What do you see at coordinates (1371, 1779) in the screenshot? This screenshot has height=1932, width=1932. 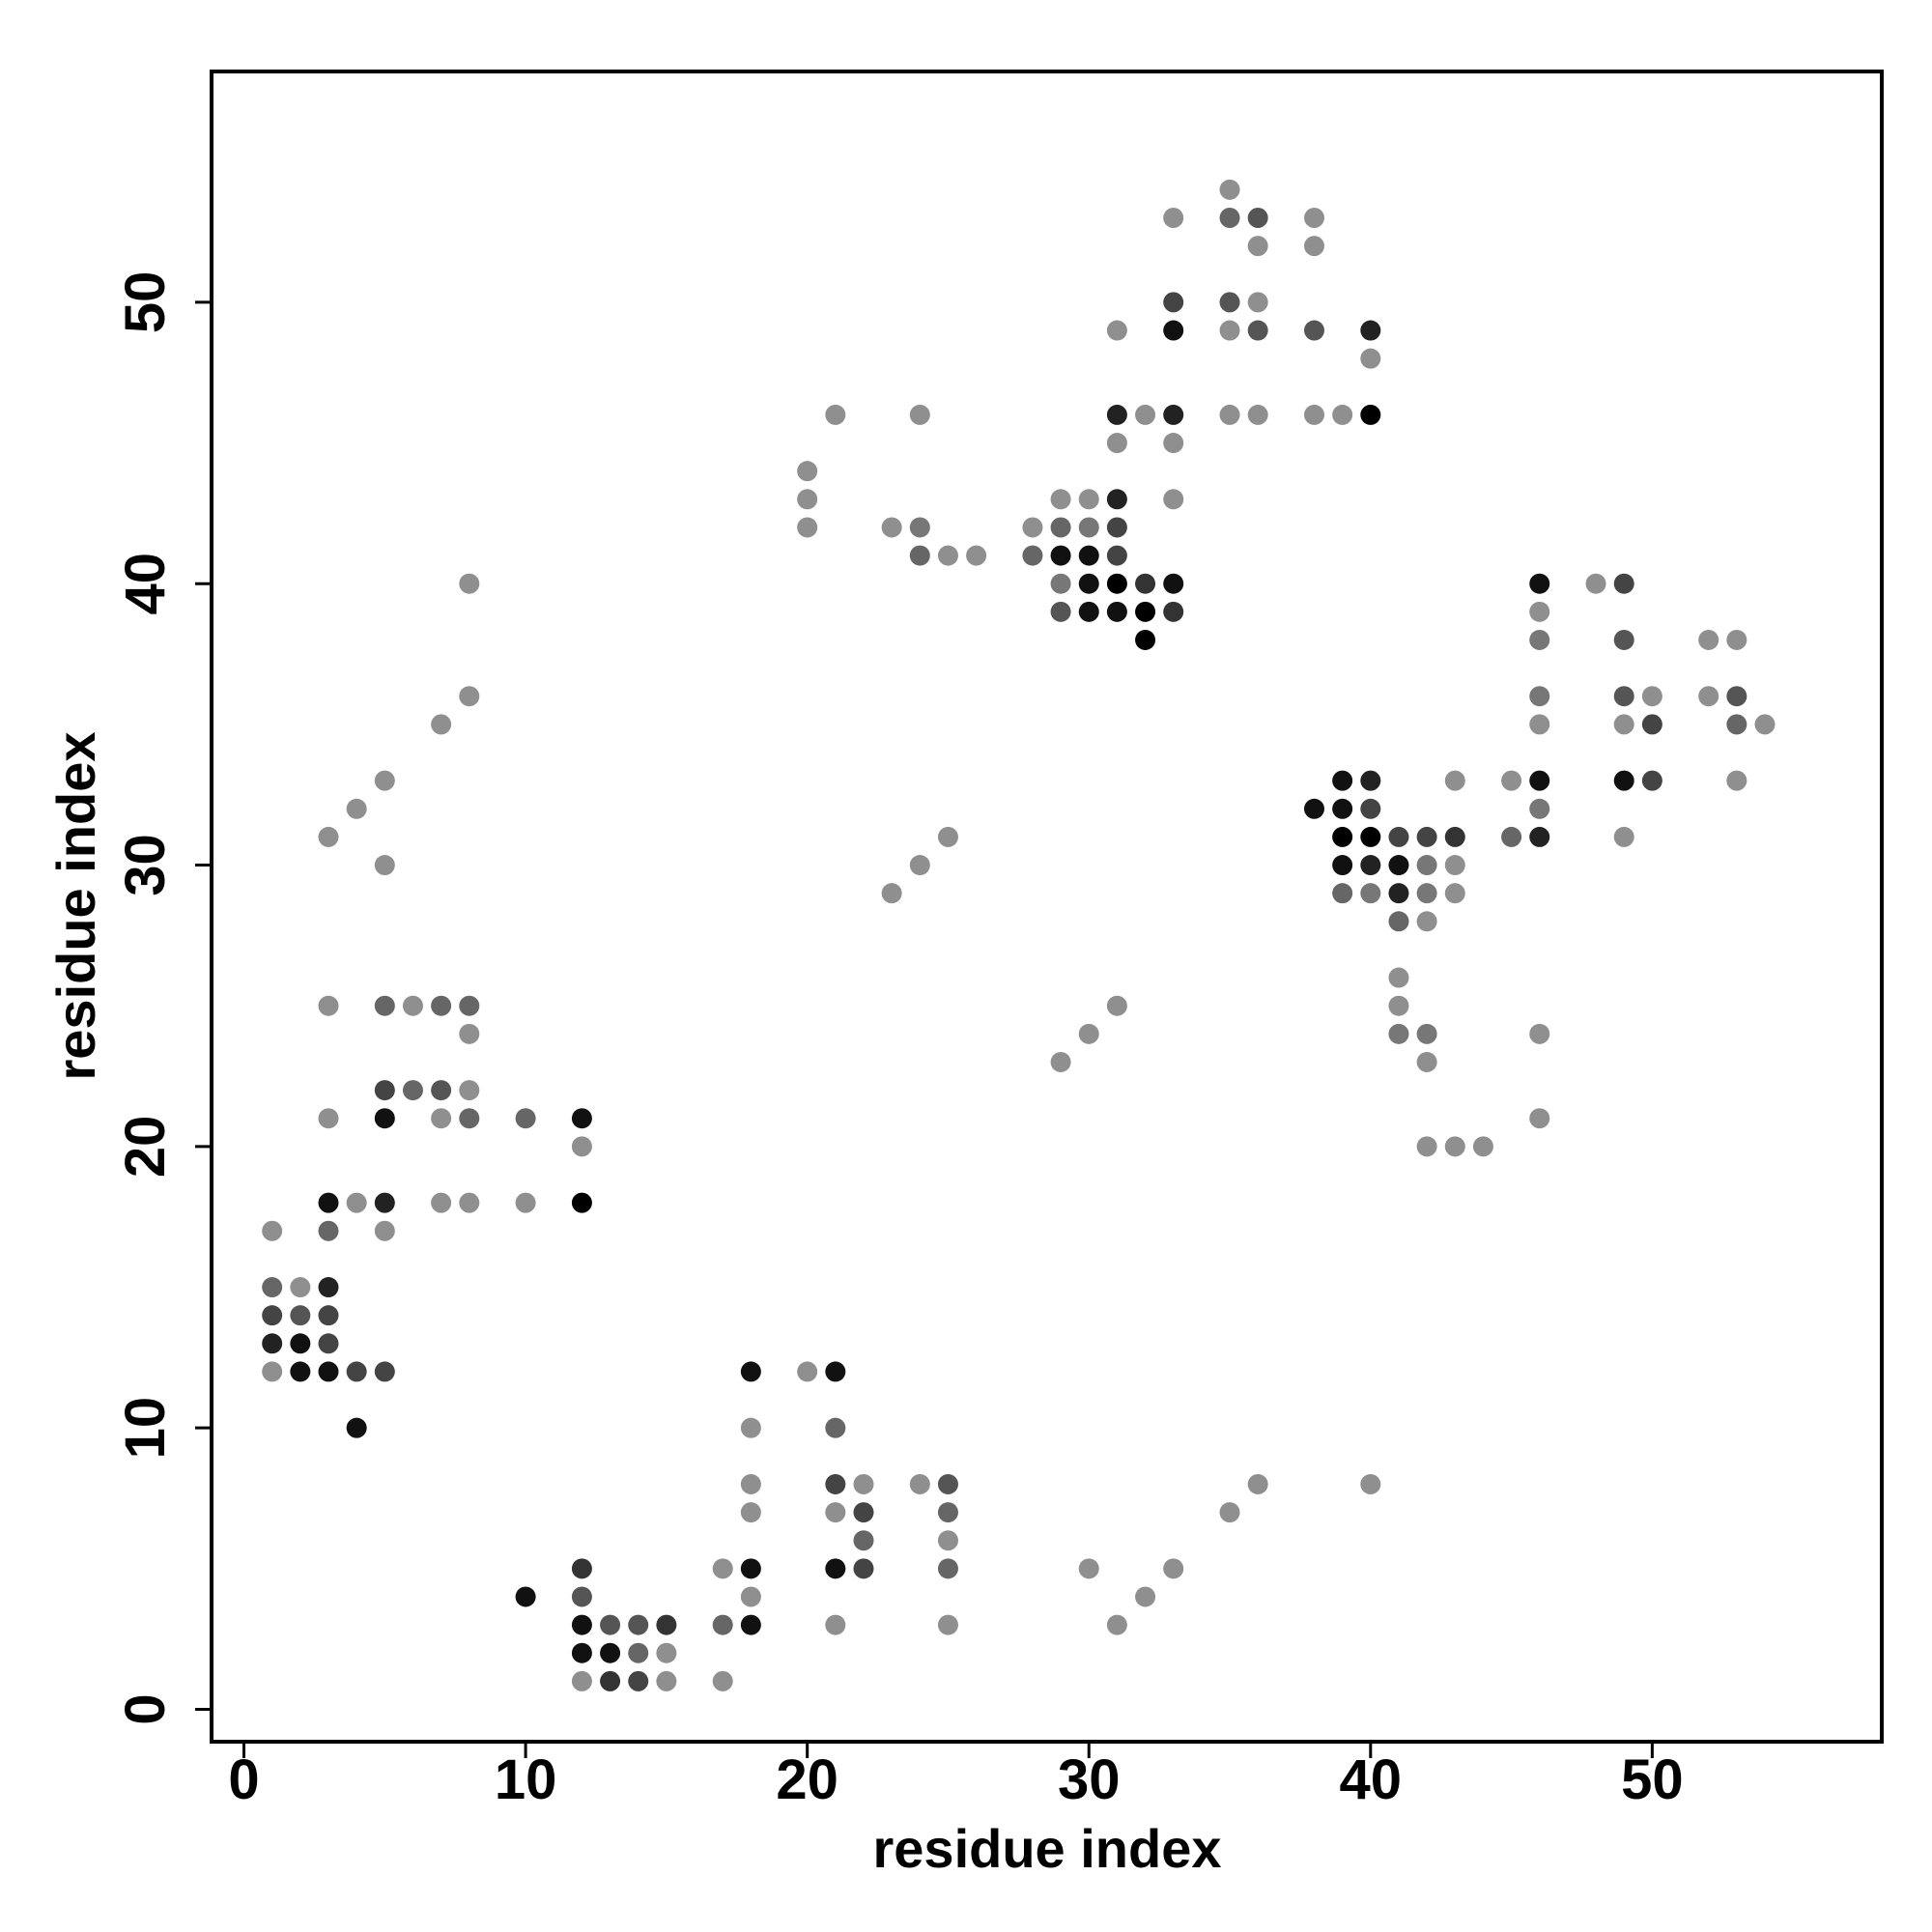 I see `x-tick-label: 40` at bounding box center [1371, 1779].